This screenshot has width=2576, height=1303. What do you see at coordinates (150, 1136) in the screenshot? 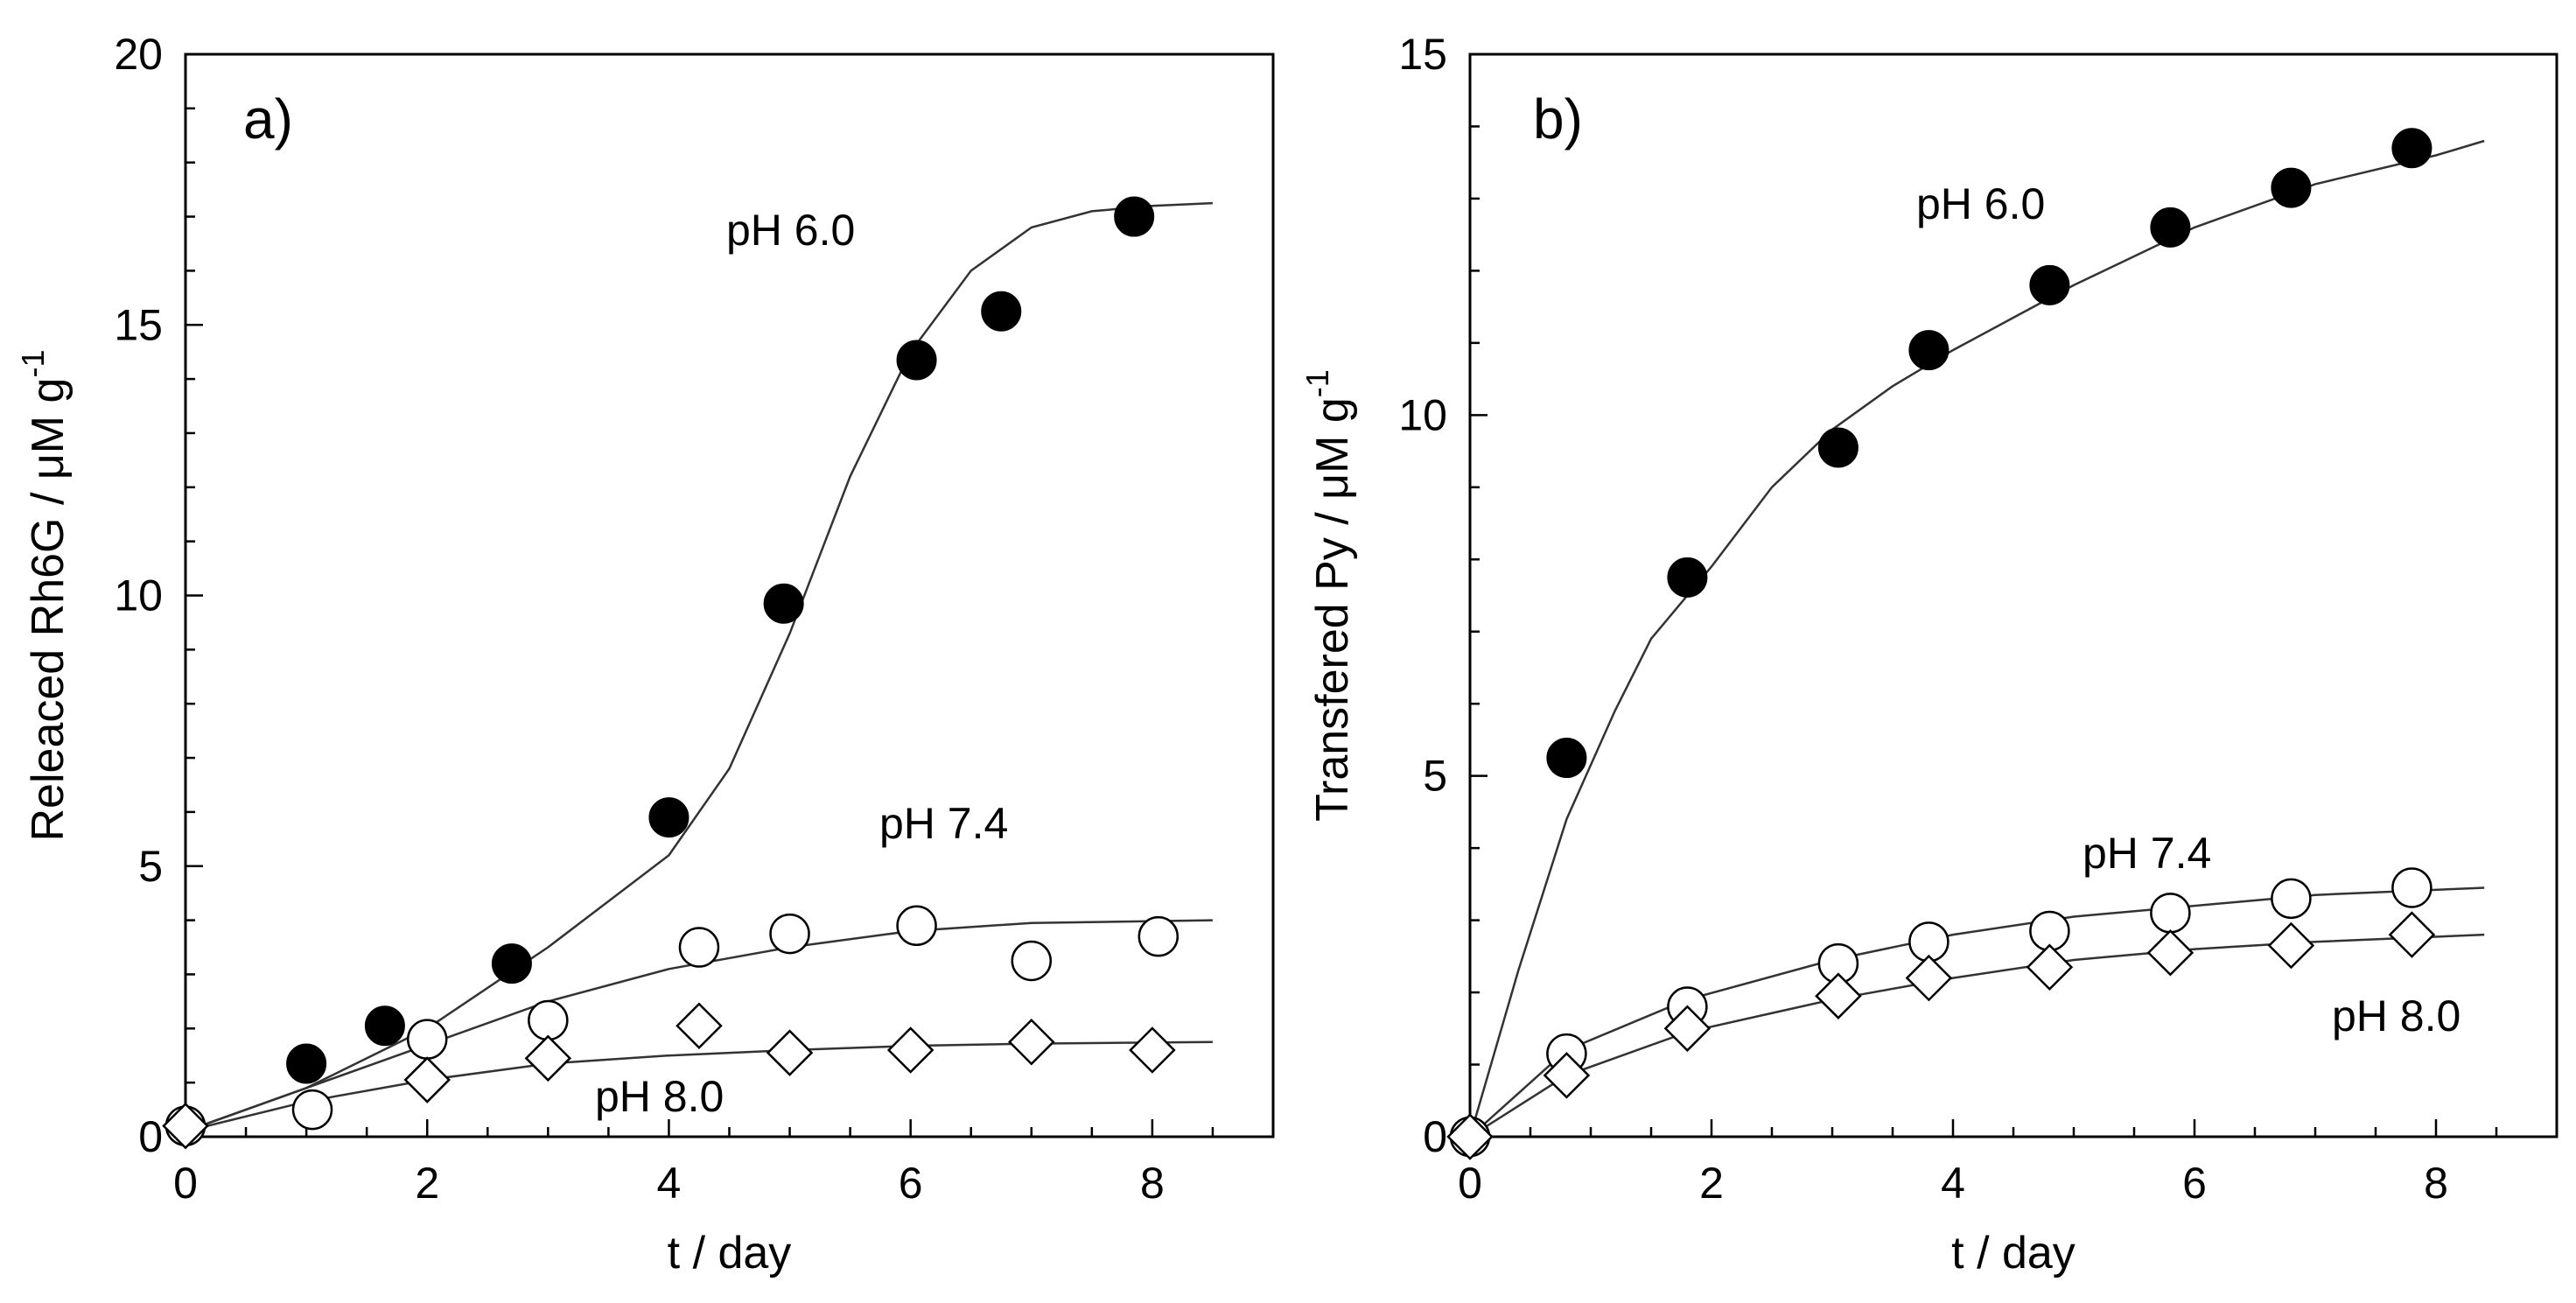
I see `panel-a-y-tick-label: 0` at bounding box center [150, 1136].